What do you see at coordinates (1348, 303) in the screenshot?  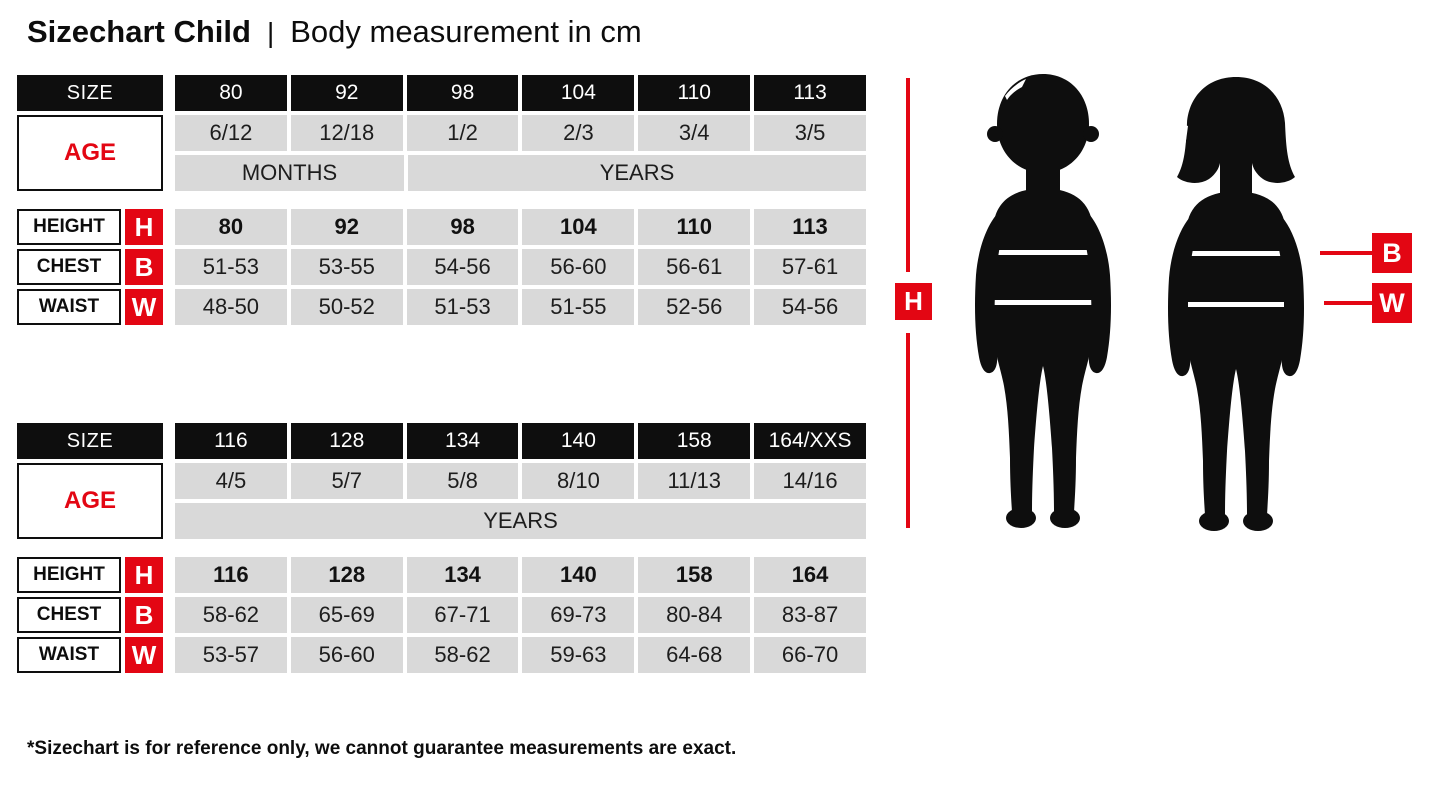 I see `waist-leader-line` at bounding box center [1348, 303].